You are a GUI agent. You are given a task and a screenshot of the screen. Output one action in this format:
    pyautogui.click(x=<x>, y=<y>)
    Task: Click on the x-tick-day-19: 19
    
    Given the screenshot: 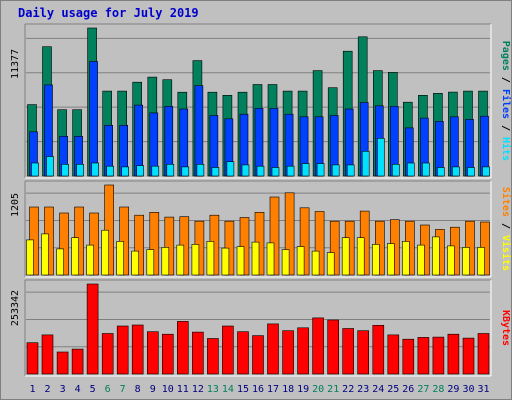 What is the action you would take?
    pyautogui.click(x=303, y=389)
    